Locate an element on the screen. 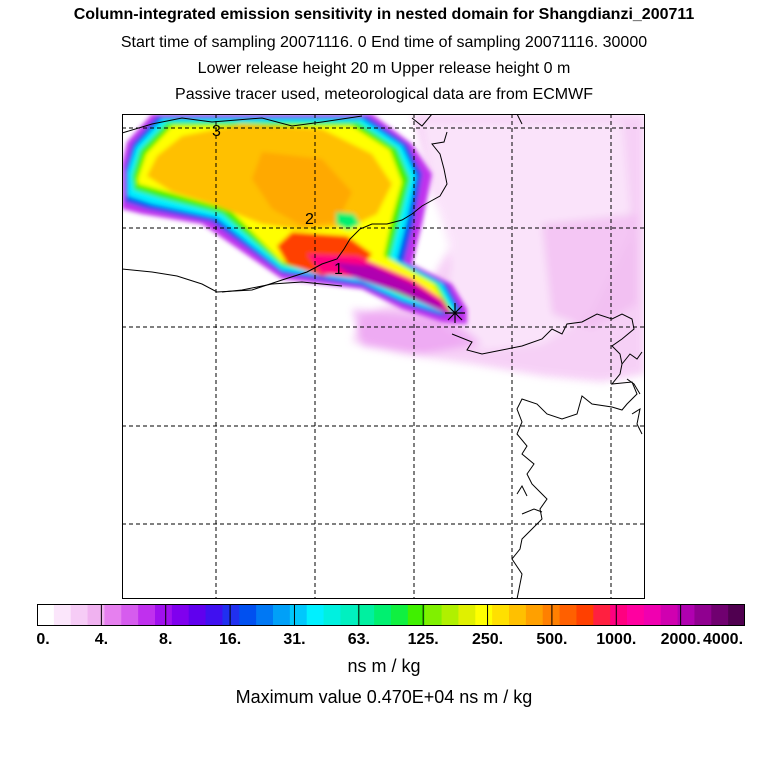 This screenshot has height=768, width=768. colorbar-tick-label: 31. is located at coordinates (294, 639).